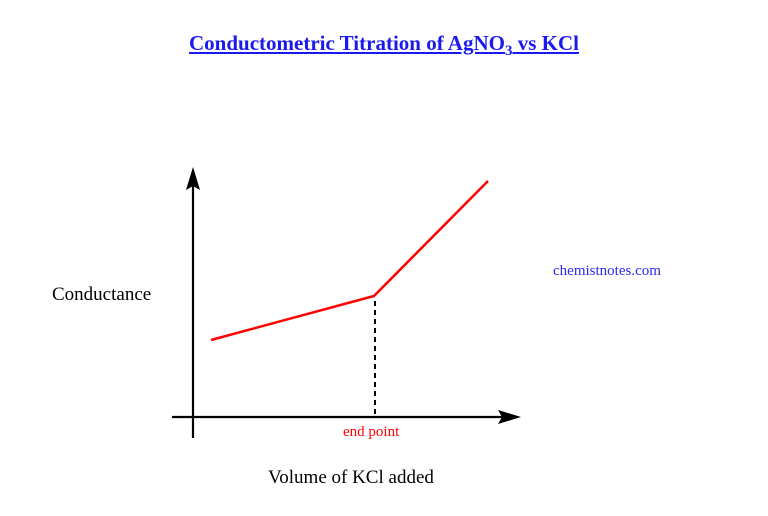 The width and height of the screenshot is (768, 516). What do you see at coordinates (102, 294) in the screenshot?
I see `y-axis-label: Conductance` at bounding box center [102, 294].